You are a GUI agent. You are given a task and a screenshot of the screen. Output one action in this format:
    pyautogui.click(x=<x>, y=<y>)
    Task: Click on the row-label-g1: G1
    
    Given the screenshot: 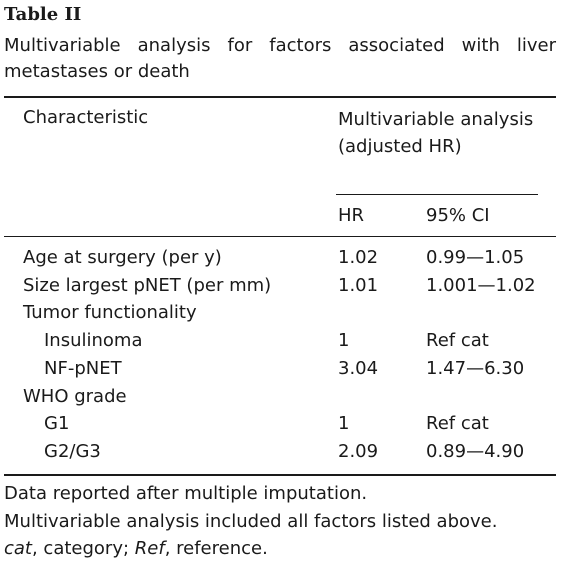 What is the action you would take?
    pyautogui.click(x=57, y=423)
    